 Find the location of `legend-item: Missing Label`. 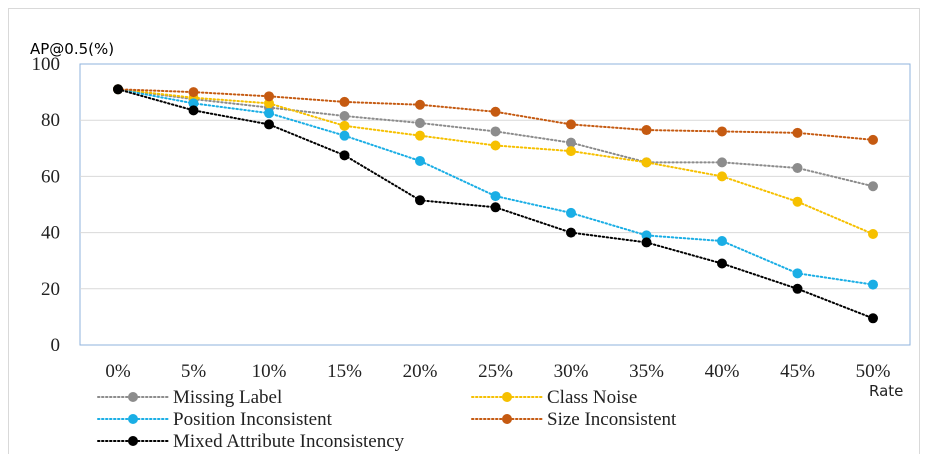

legend-item: Missing Label is located at coordinates (189, 397).